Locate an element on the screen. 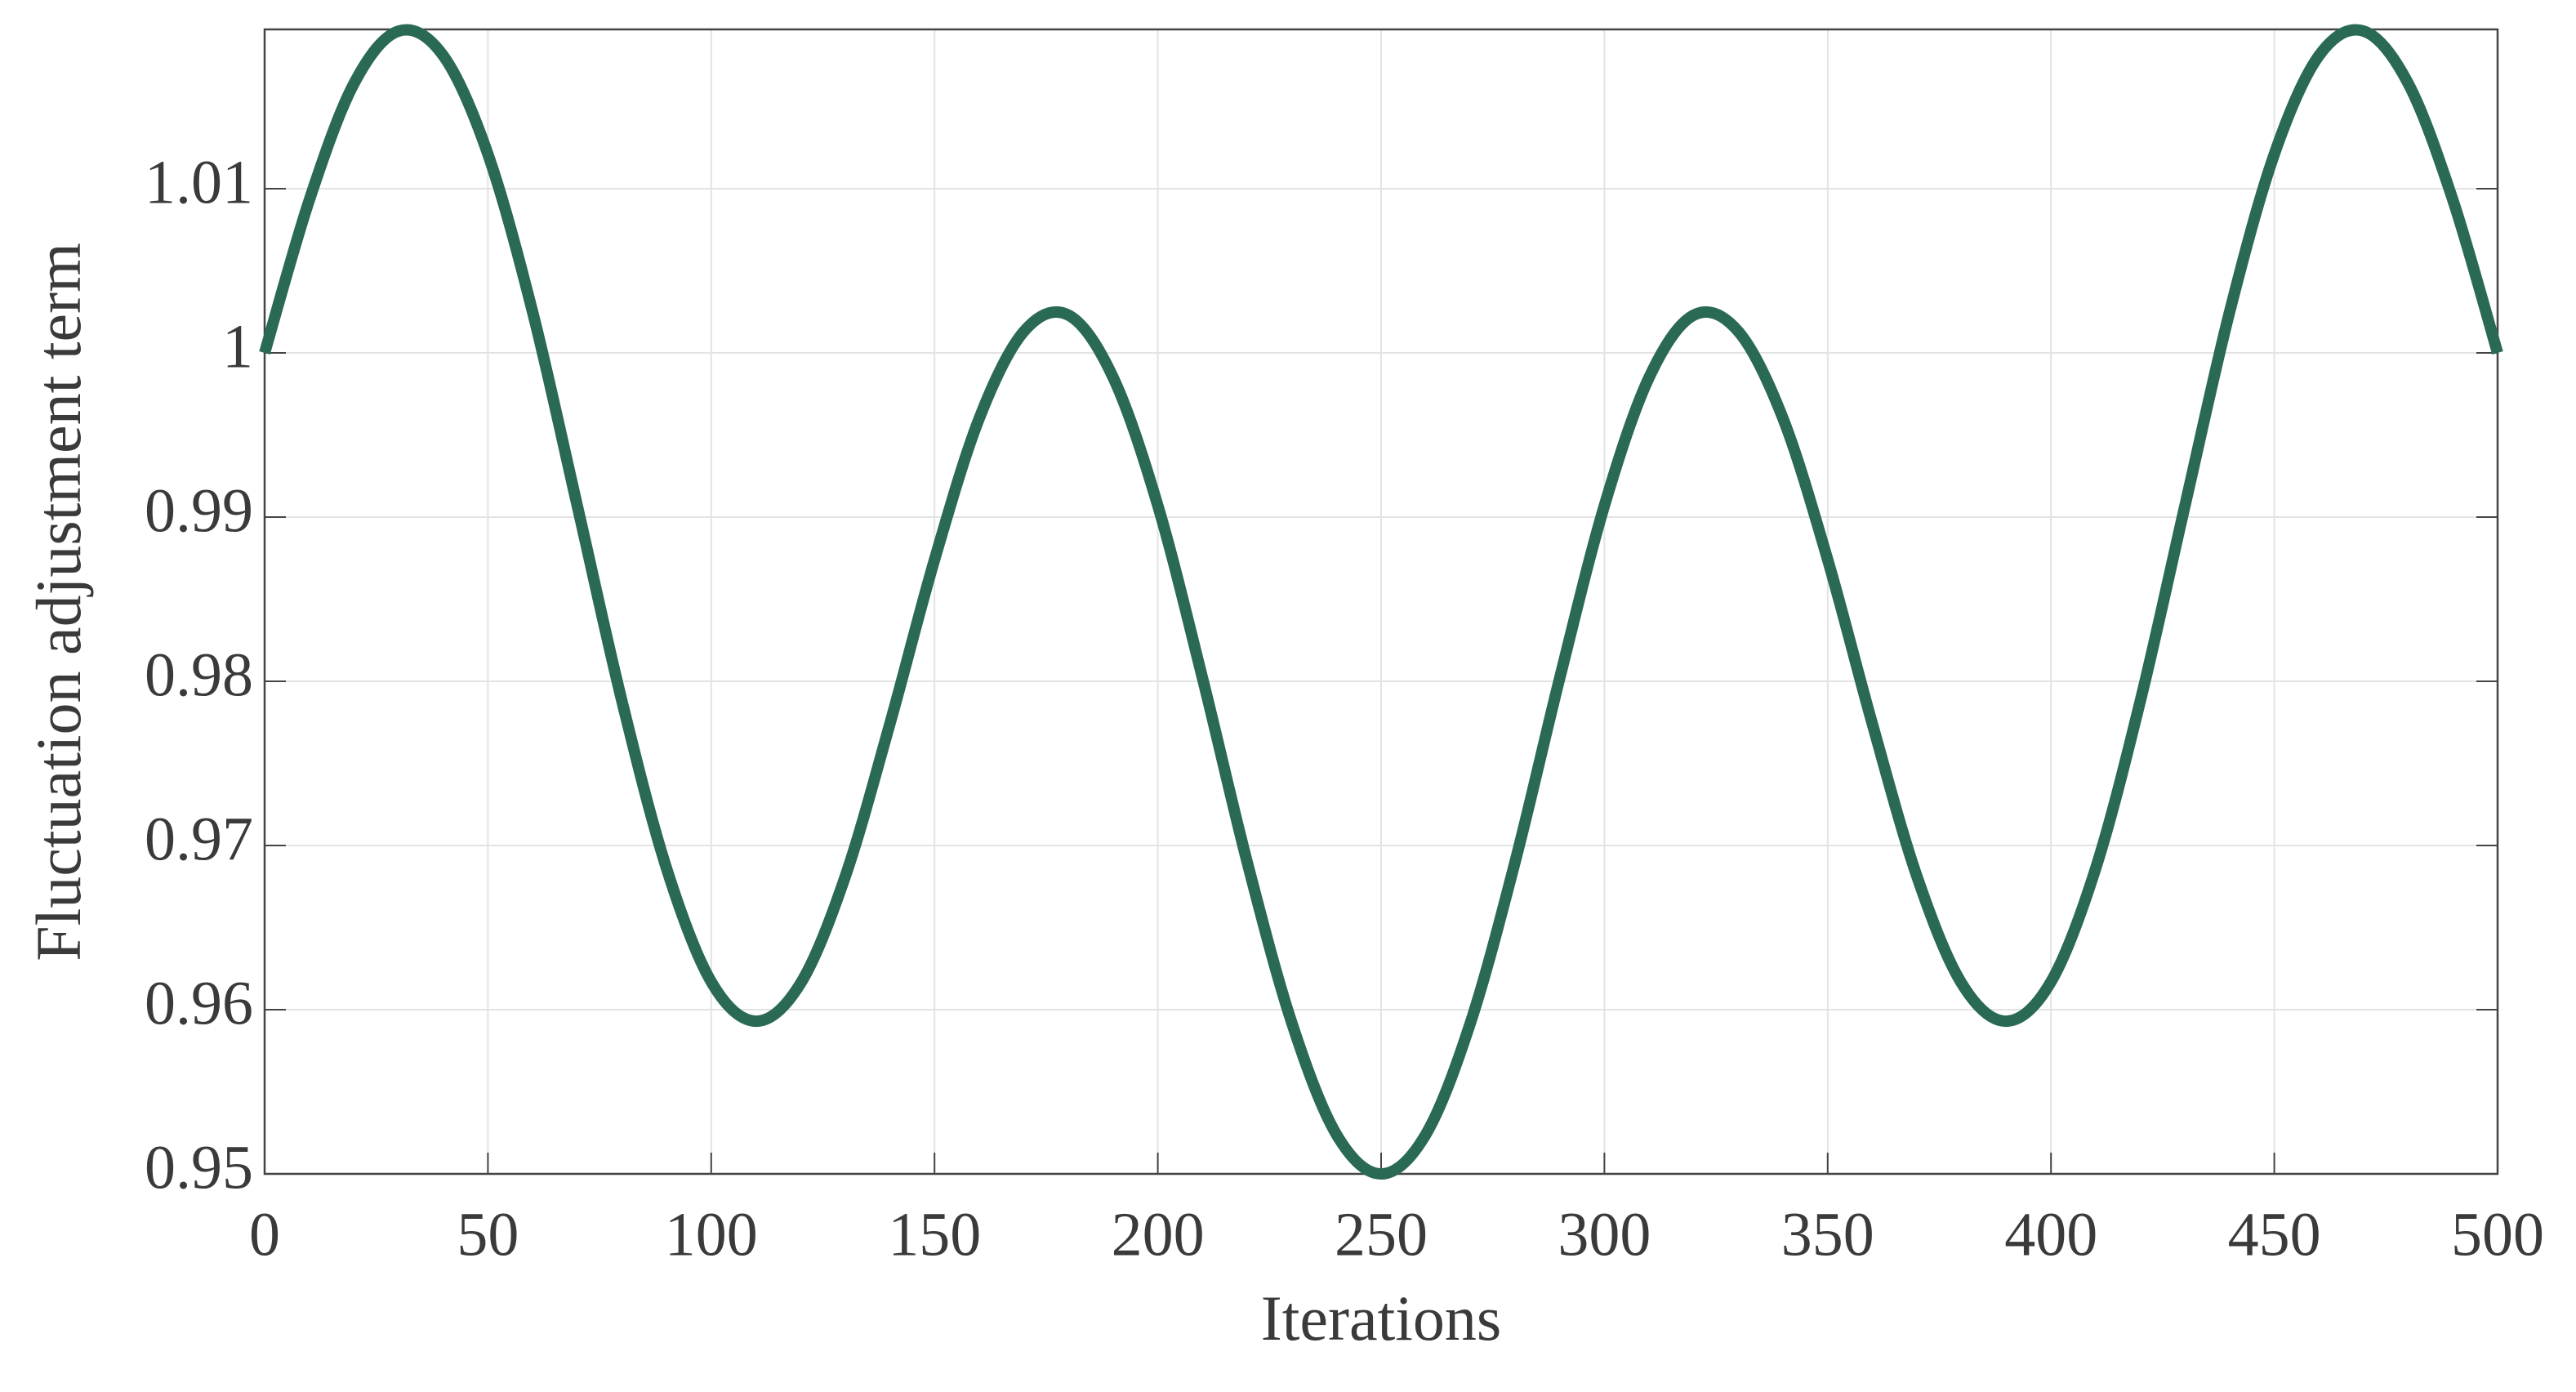 The height and width of the screenshot is (1392, 2576). x-tick-label: 50 is located at coordinates (488, 1234).